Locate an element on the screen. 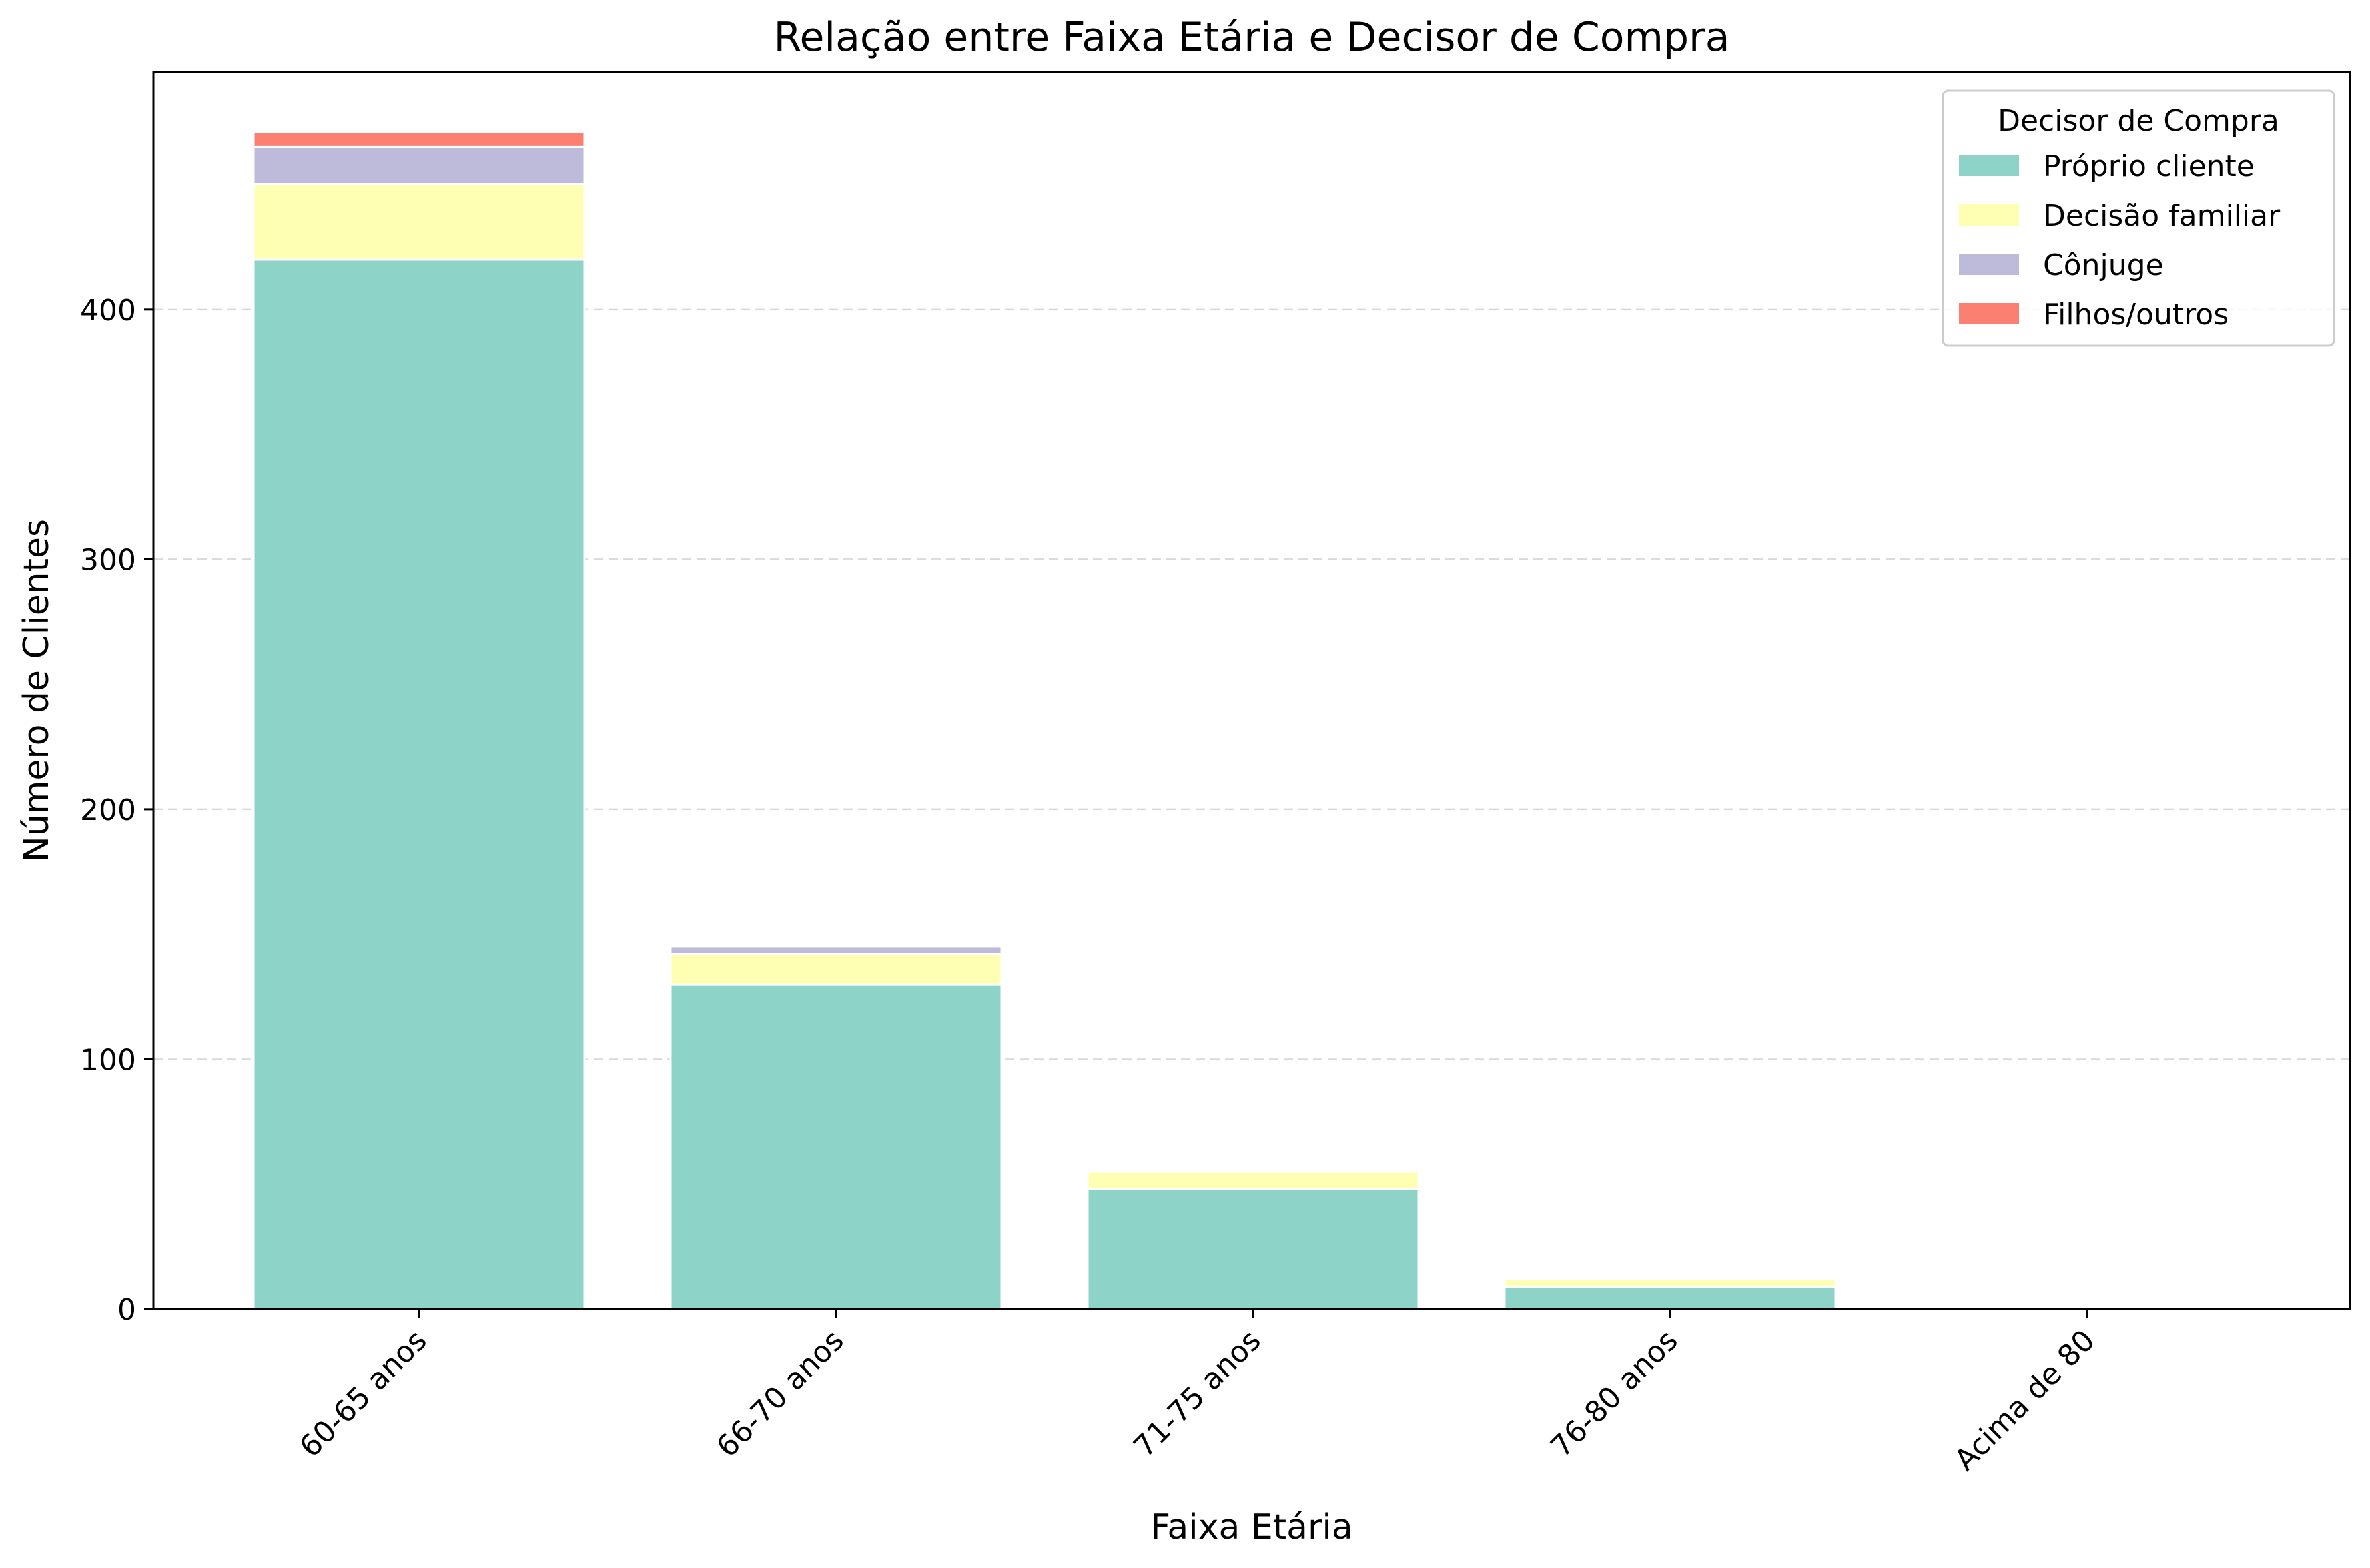 The height and width of the screenshot is (1568, 2370). x-tick-label: 76-80 anos is located at coordinates (1614, 1394).